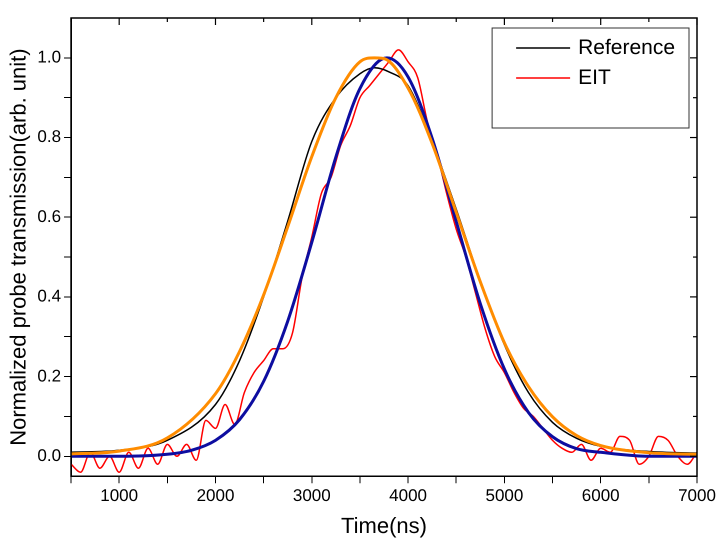  Describe the element at coordinates (49, 376) in the screenshot. I see `y-tick-label: 0.2` at that location.